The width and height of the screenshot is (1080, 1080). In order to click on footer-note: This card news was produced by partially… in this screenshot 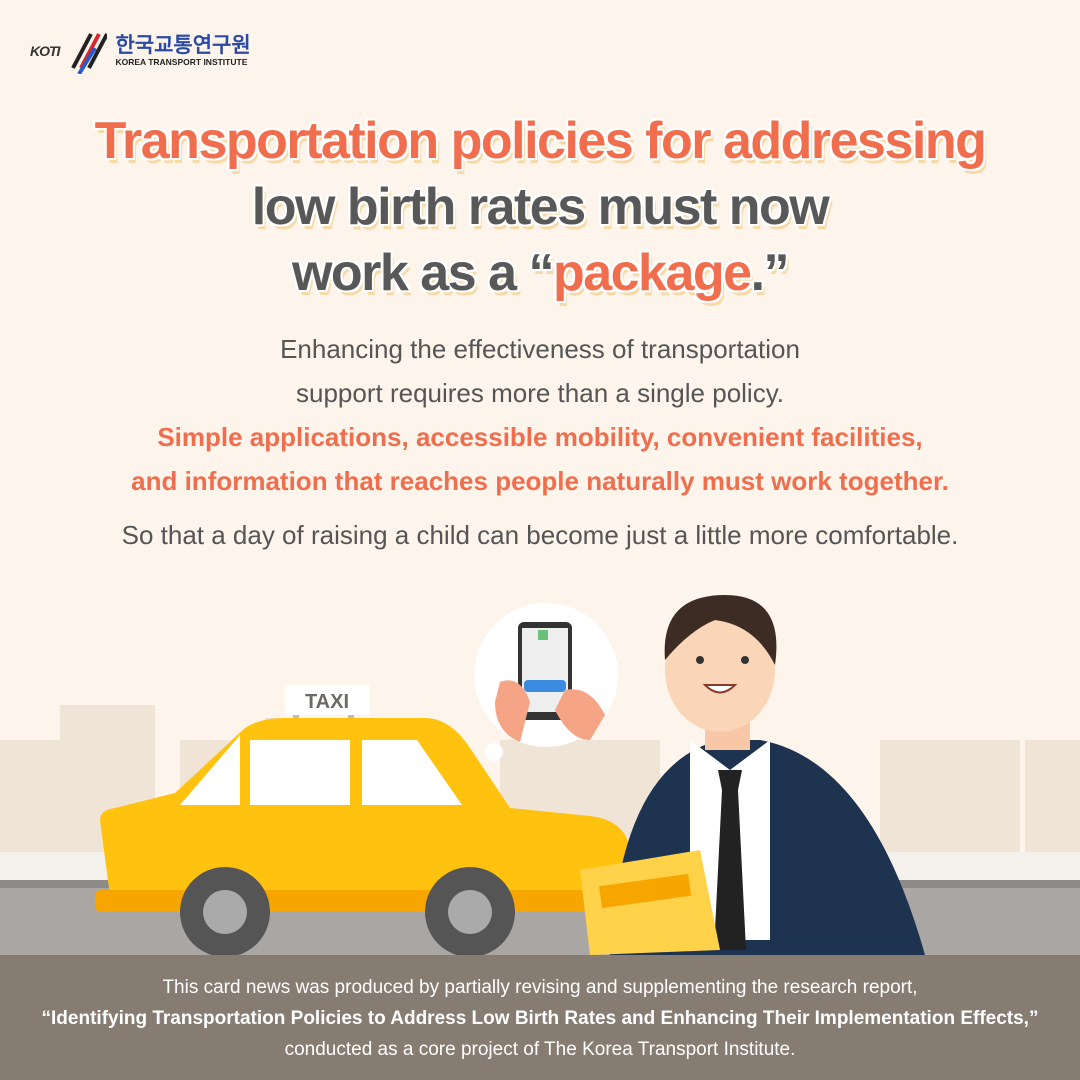, I will do `click(540, 1017)`.